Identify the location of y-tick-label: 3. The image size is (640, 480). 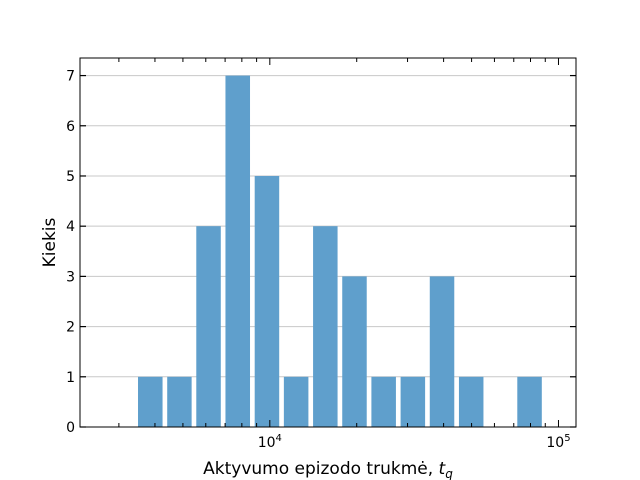
(70, 277).